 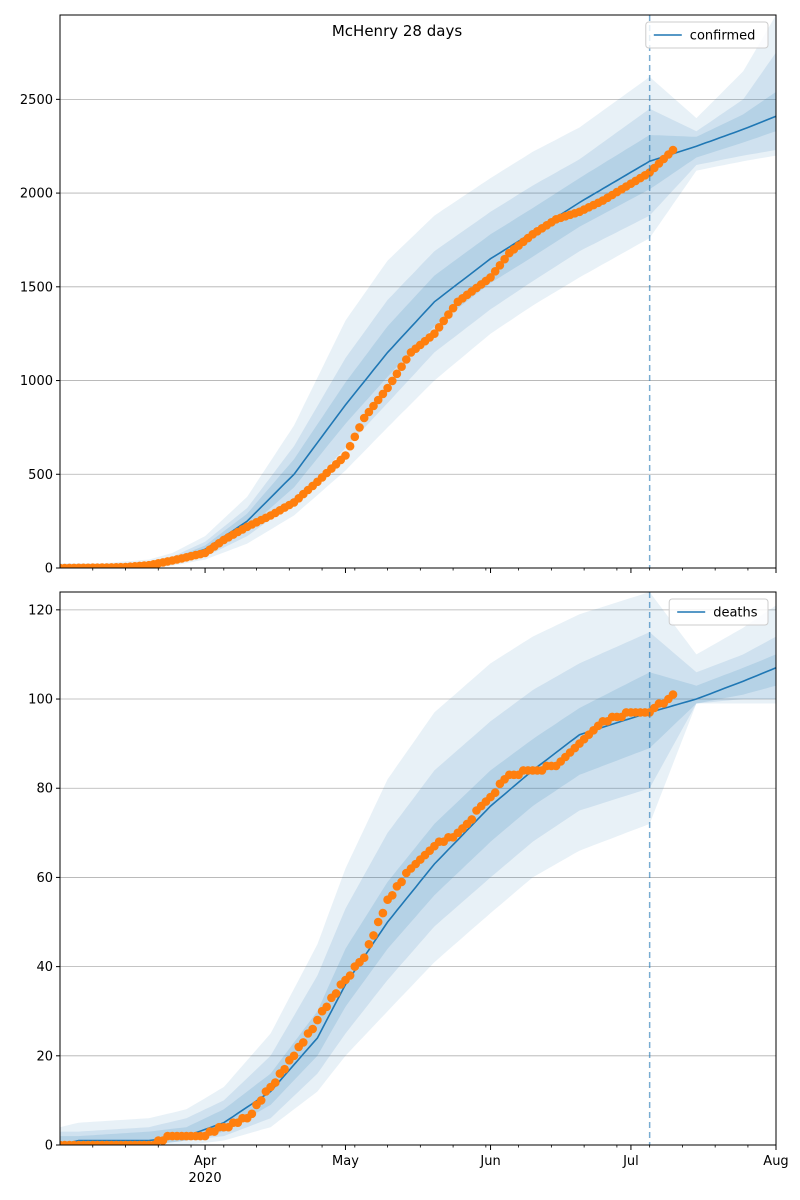 What do you see at coordinates (40, 700) in the screenshot?
I see `bottom-ytick-label: 100` at bounding box center [40, 700].